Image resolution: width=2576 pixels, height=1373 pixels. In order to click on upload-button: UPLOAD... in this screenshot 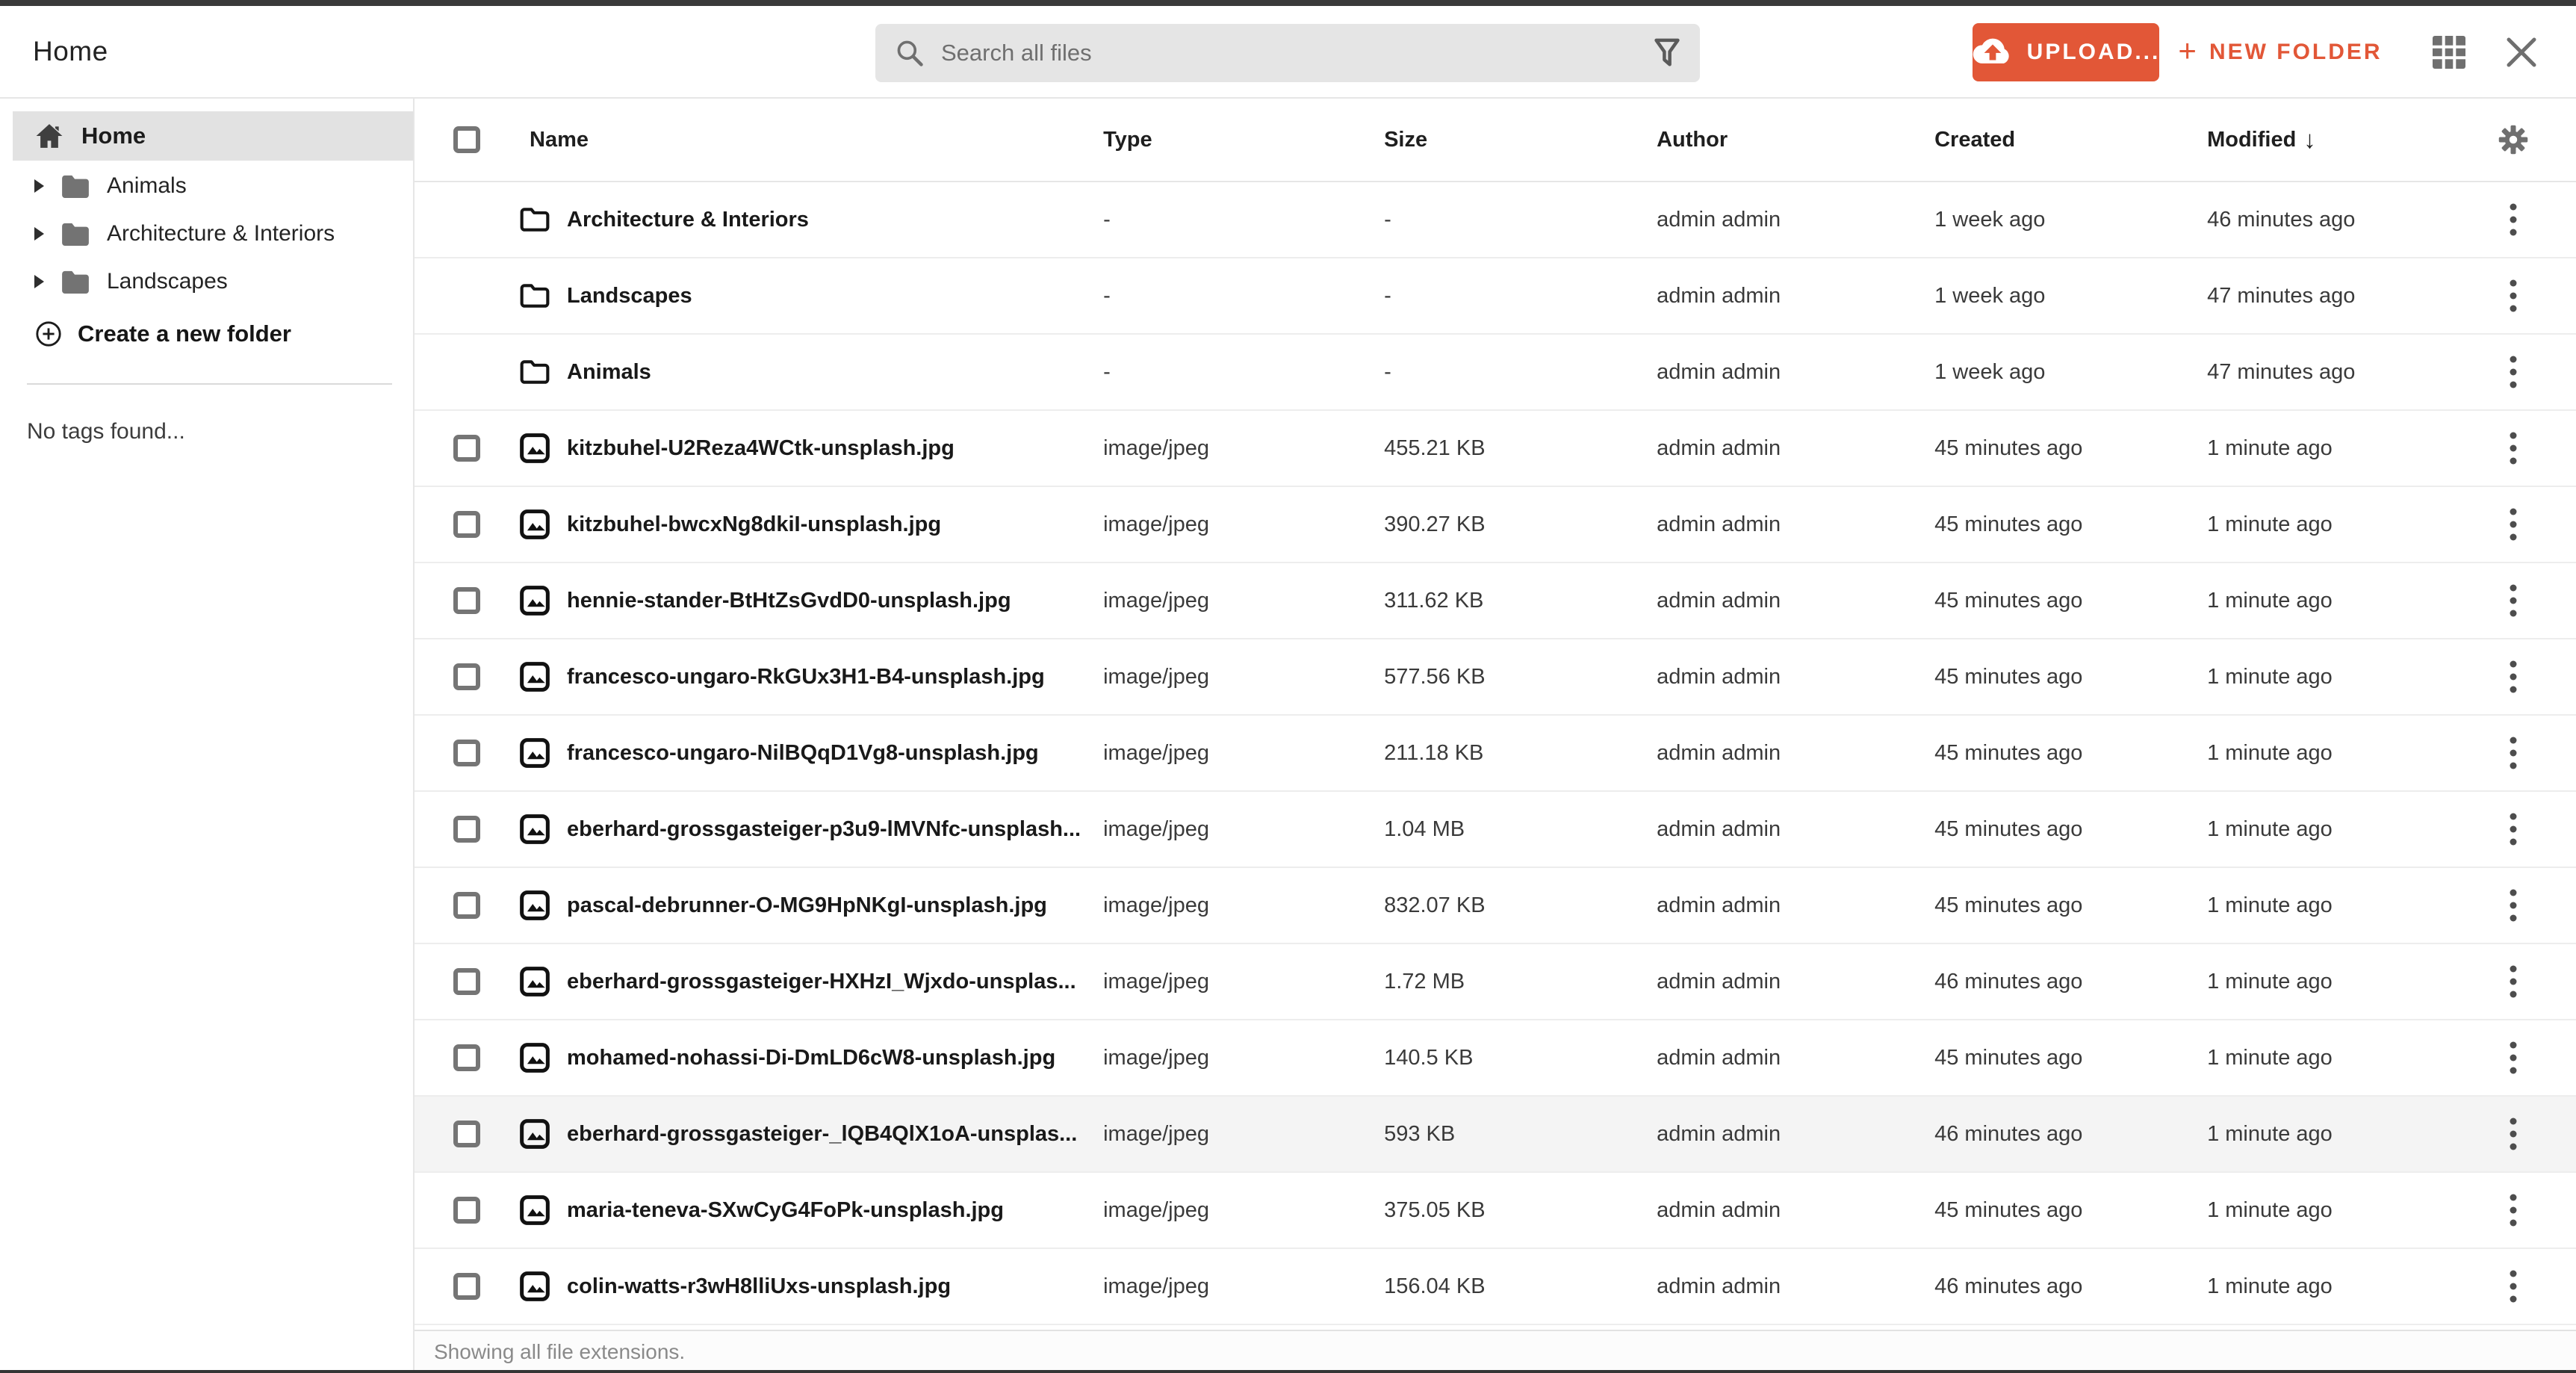, I will do `click(2066, 52)`.